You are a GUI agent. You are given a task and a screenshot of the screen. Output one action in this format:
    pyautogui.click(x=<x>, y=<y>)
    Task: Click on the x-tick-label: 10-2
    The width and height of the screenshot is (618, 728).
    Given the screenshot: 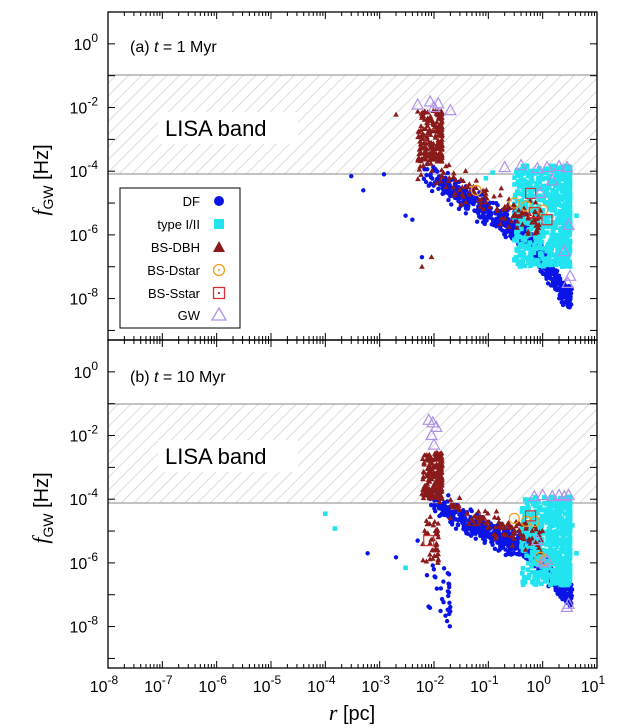 What is the action you would take?
    pyautogui.click(x=430, y=684)
    